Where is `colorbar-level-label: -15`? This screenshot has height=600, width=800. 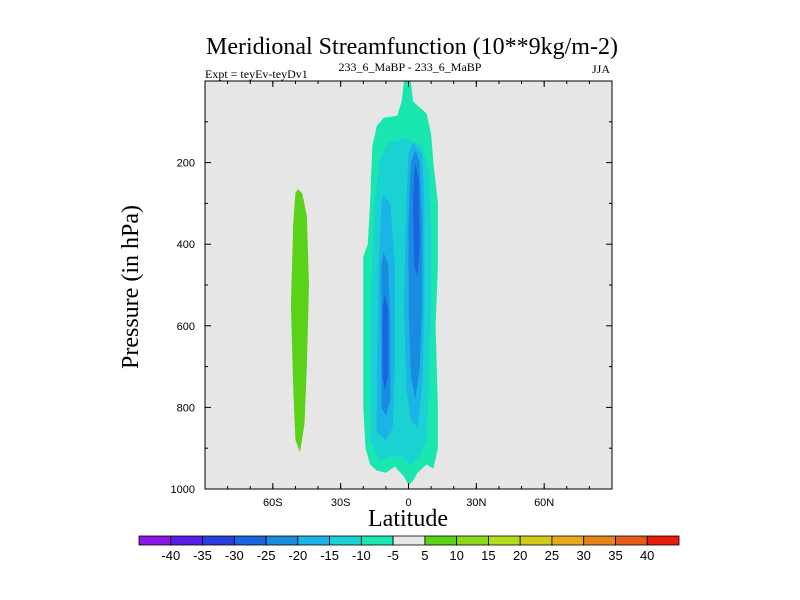 colorbar-level-label: -15 is located at coordinates (329, 555).